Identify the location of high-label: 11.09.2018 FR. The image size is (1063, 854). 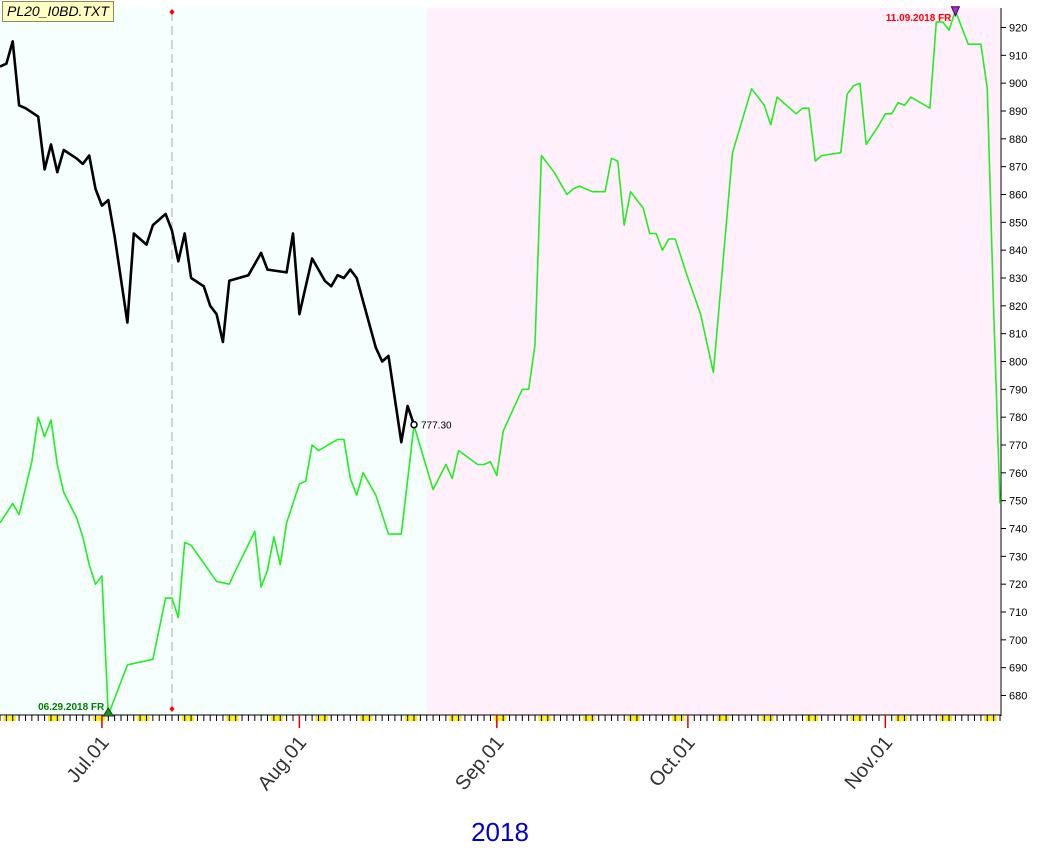
(919, 18).